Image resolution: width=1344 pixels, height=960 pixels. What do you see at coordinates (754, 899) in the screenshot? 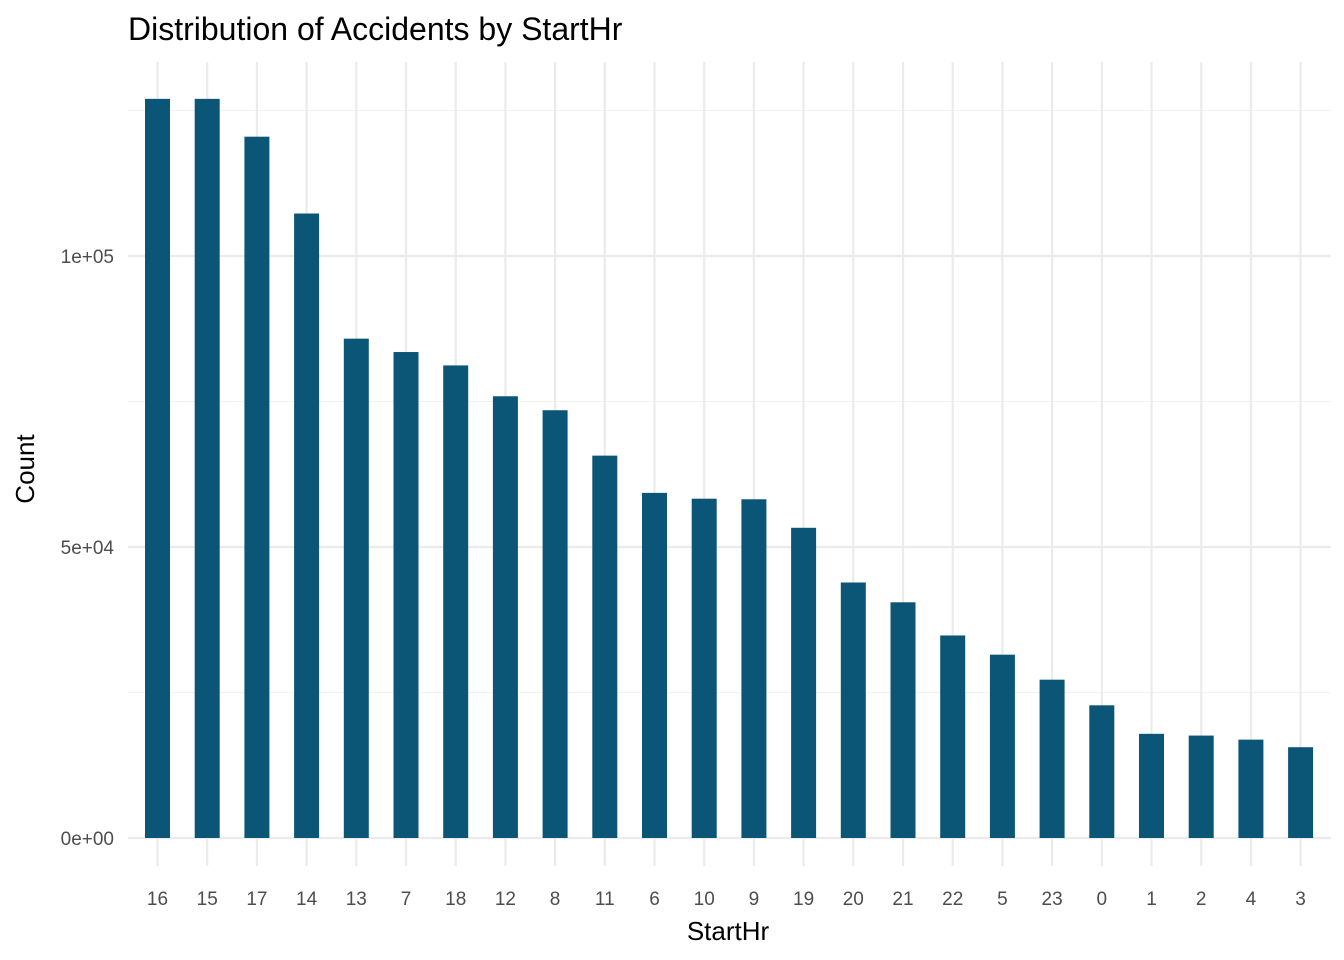
I see `x-tick-label: 9` at bounding box center [754, 899].